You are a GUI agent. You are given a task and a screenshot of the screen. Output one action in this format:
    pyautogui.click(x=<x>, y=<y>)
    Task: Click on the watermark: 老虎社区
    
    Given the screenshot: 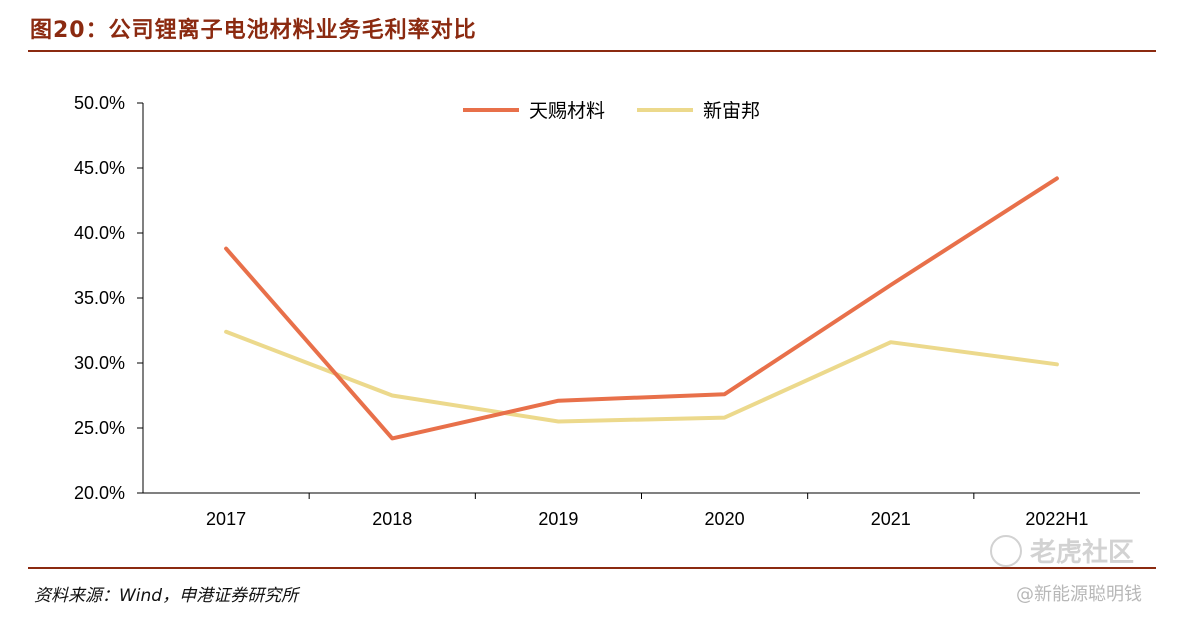 What is the action you would take?
    pyautogui.click(x=1062, y=551)
    